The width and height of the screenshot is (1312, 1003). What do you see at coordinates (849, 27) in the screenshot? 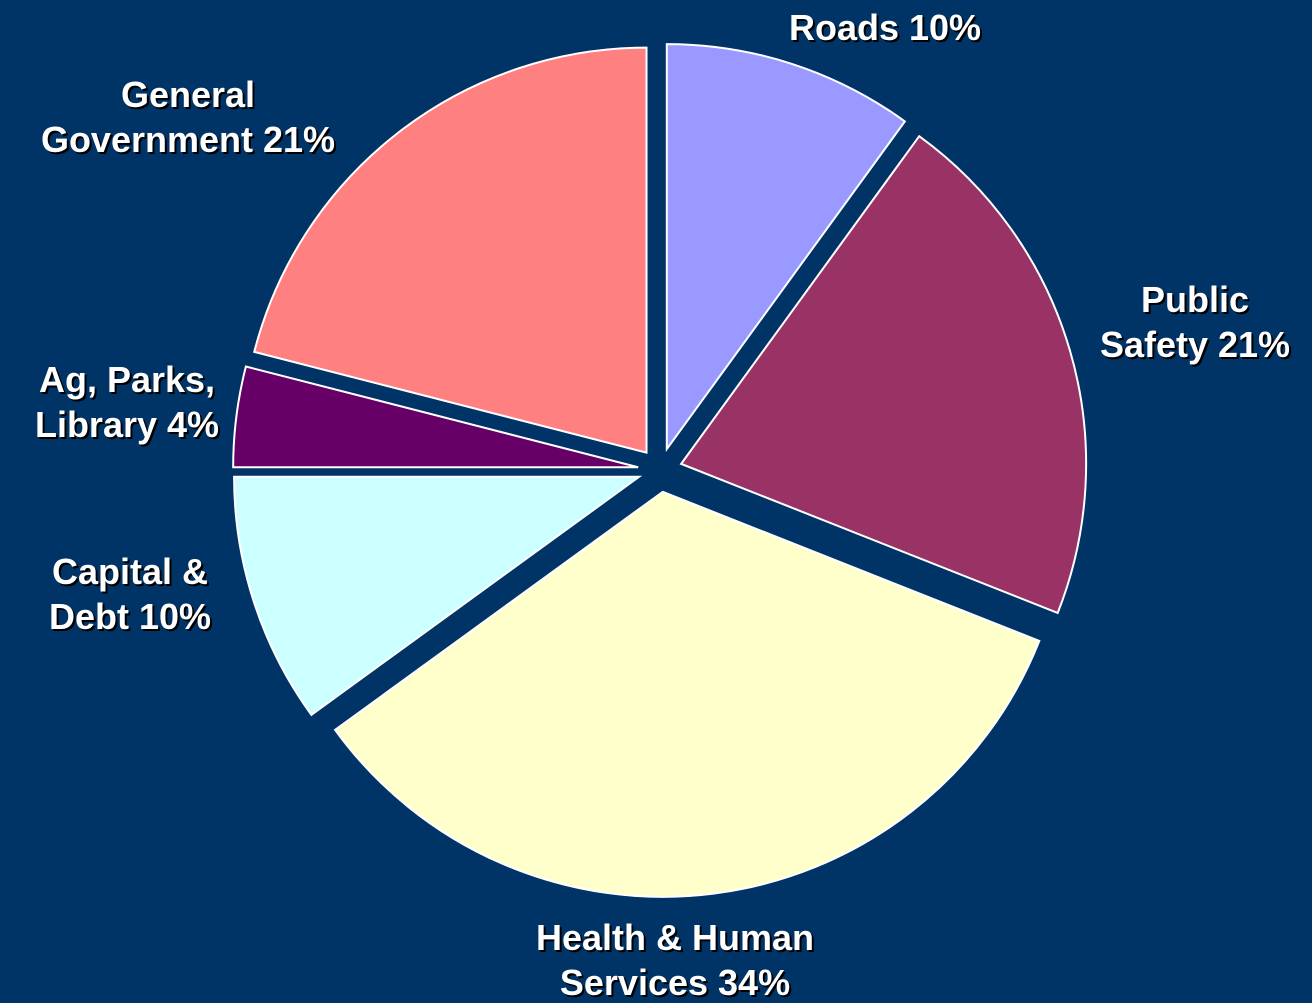
I see `label-line: Roads` at bounding box center [849, 27].